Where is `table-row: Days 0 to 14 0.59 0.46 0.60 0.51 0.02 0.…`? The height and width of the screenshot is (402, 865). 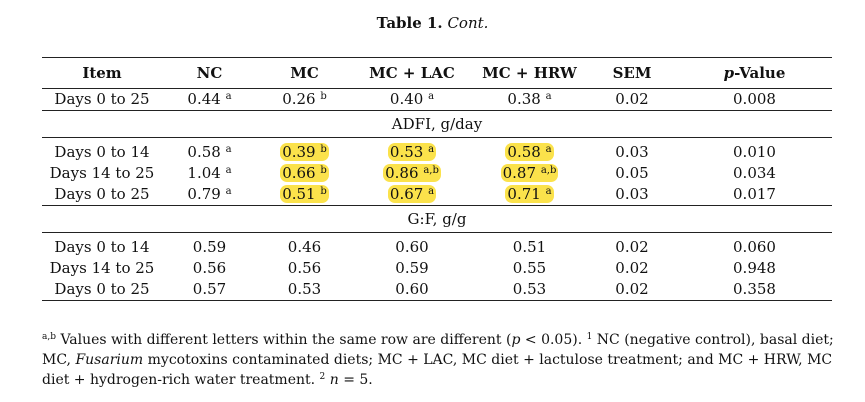 table-row: Days 0 to 14 0.59 0.46 0.60 0.51 0.02 0.… is located at coordinates (437, 246).